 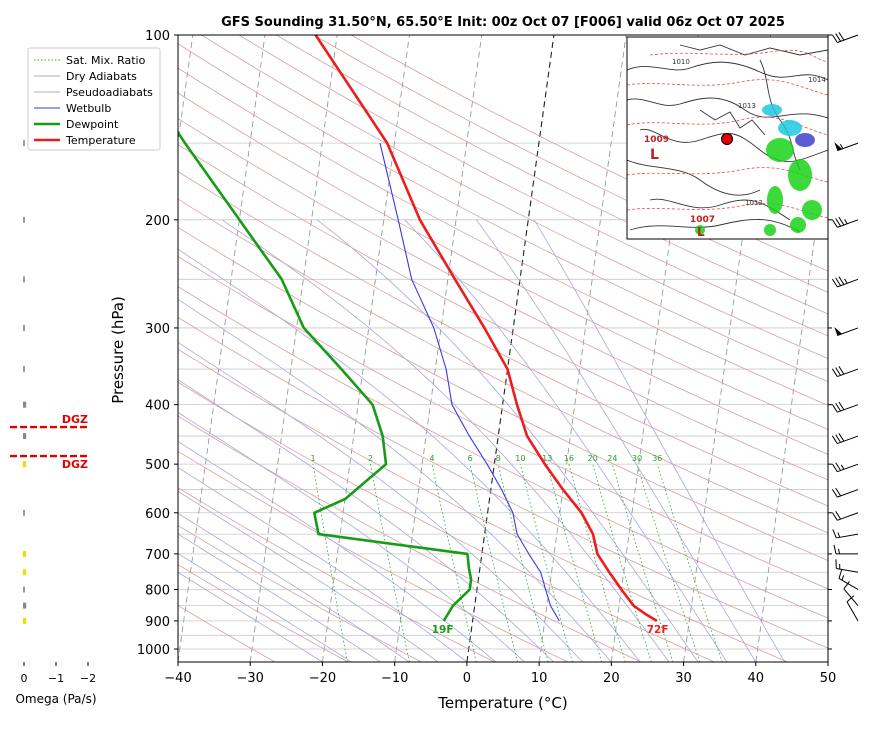 What do you see at coordinates (817, 80) in the screenshot?
I see `inset-pressure-label: 1014` at bounding box center [817, 80].